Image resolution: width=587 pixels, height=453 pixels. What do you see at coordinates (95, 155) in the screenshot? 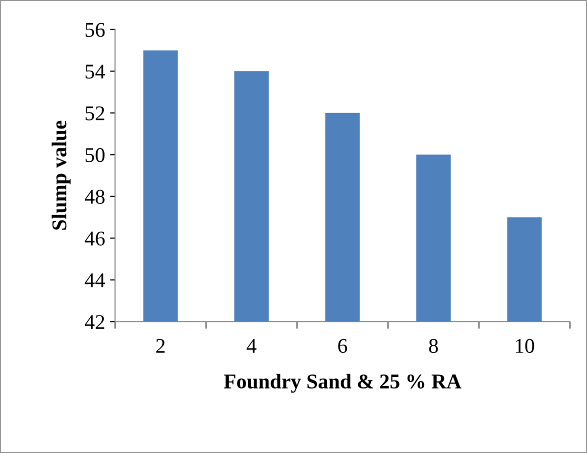
I see `y-tick-label: 50` at bounding box center [95, 155].